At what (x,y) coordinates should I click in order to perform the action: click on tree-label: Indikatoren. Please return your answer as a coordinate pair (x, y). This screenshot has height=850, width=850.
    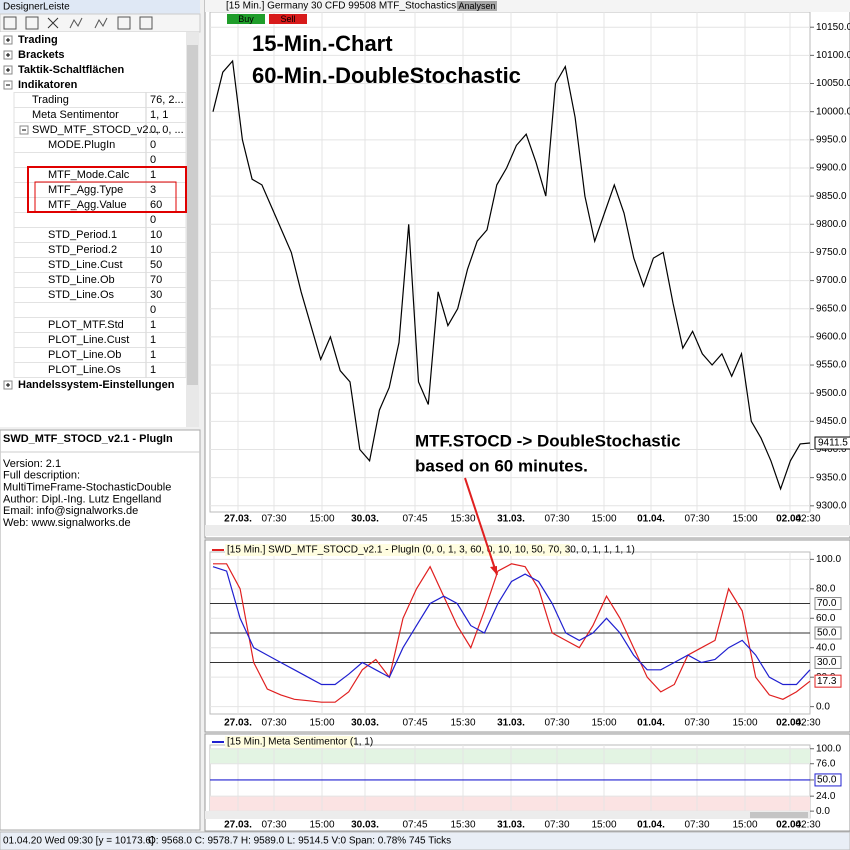
    Looking at the image, I should click on (48, 85).